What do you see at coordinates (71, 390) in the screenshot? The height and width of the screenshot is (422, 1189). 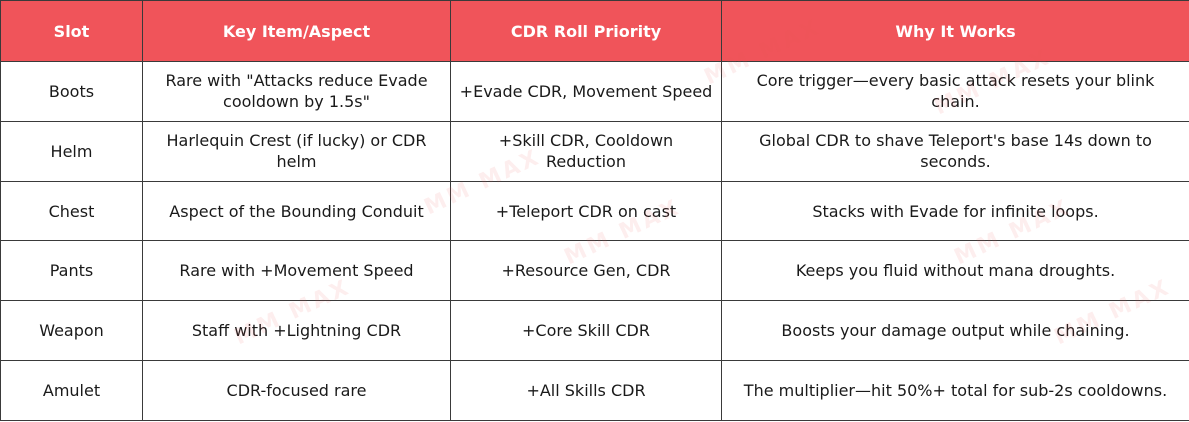 I see `cell-slot: Amulet` at bounding box center [71, 390].